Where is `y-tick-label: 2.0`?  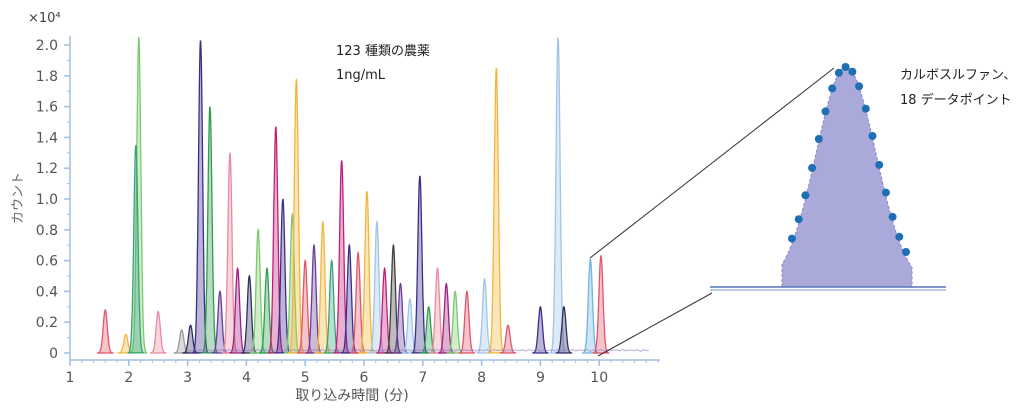
y-tick-label: 2.0 is located at coordinates (47, 46).